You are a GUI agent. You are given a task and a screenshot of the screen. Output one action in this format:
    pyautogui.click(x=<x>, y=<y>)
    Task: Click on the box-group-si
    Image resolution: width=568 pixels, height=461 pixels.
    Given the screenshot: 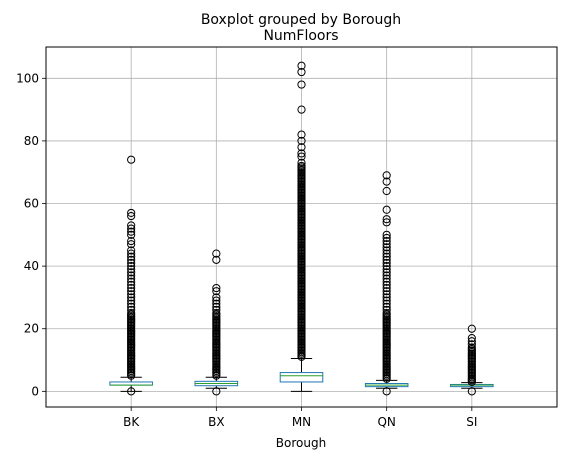 What is the action you would take?
    pyautogui.click(x=472, y=360)
    